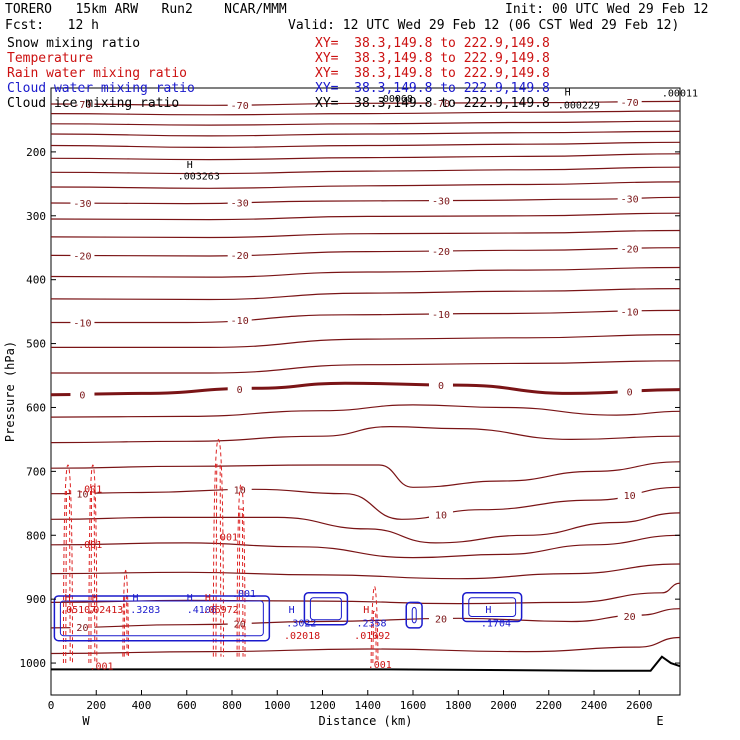 The height and width of the screenshot is (740, 740). I want to click on legend-cloud-ice: Cloud ice mixing ratio, so click(93, 103).